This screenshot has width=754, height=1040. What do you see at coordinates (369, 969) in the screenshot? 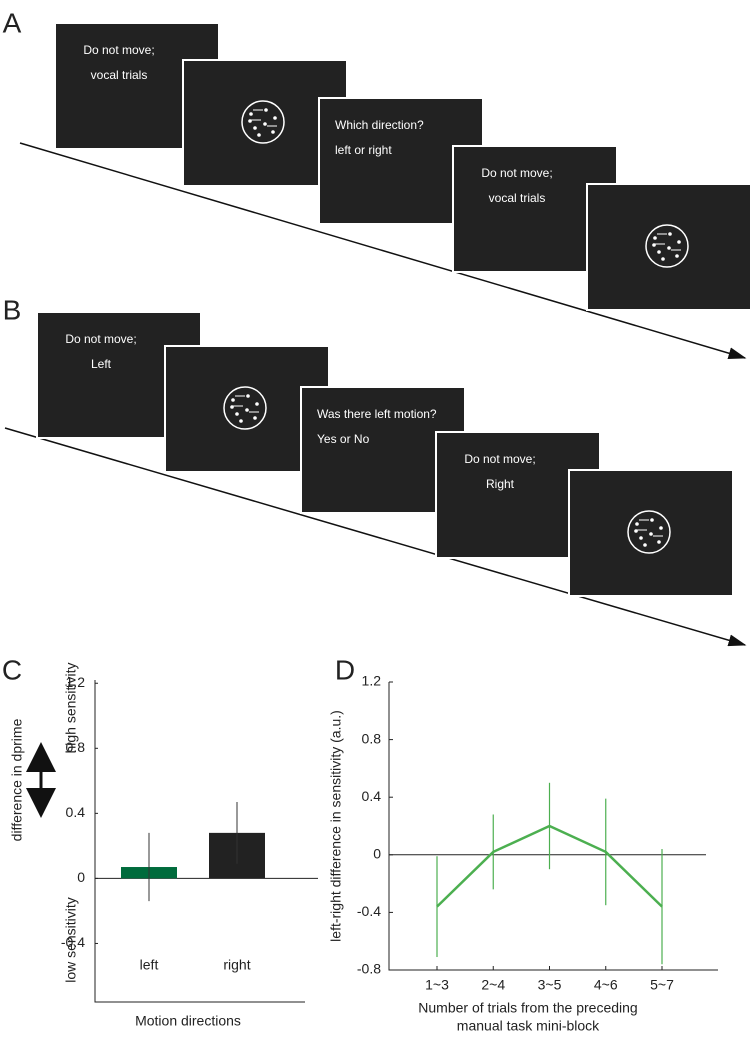
I see `y-tick-label: -0.8` at bounding box center [369, 969].